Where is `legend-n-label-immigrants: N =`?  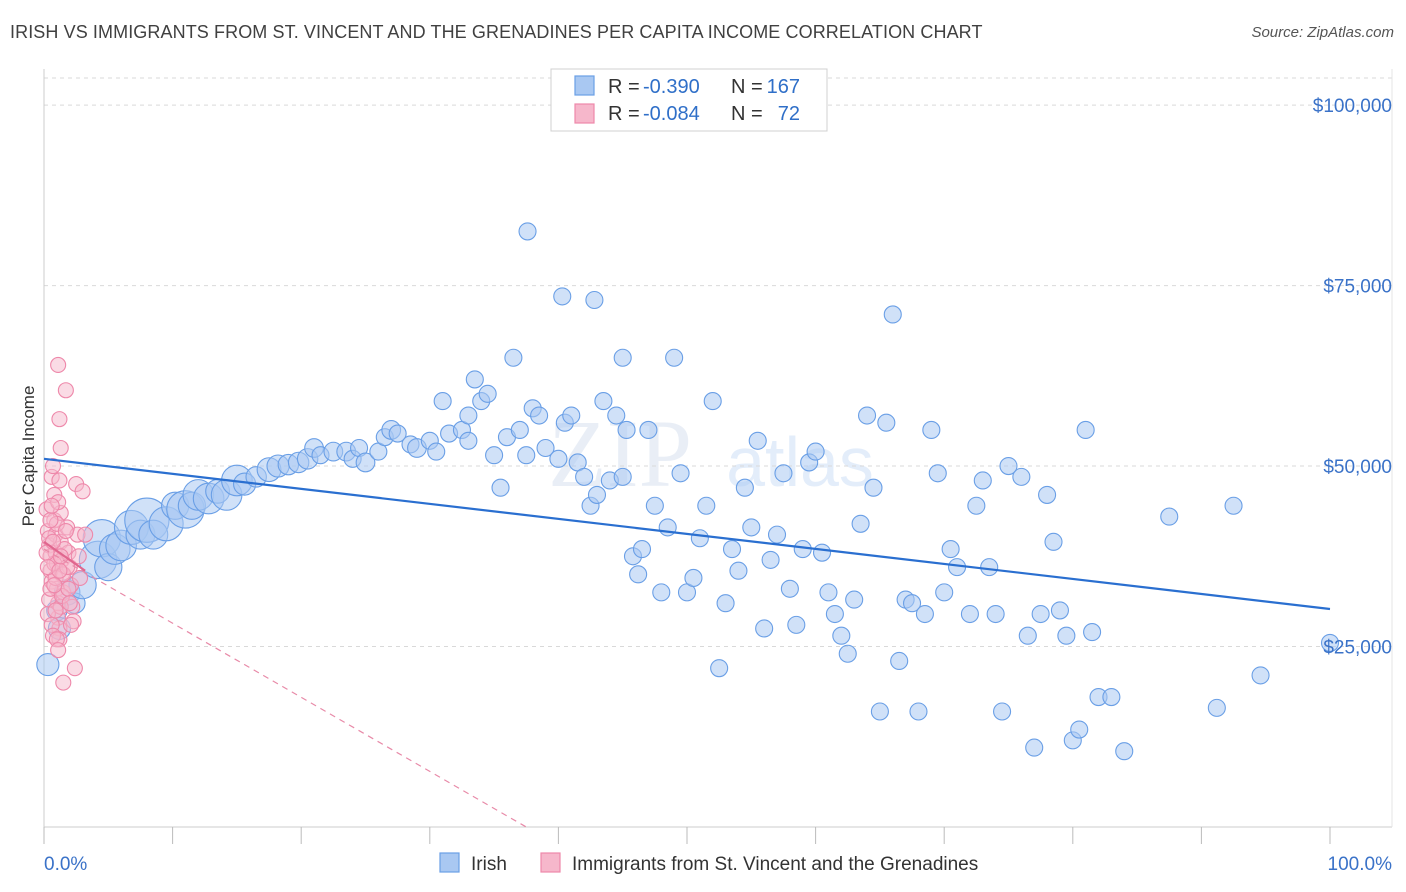
legend-n-label-immigrants: N = is located at coordinates (747, 114).